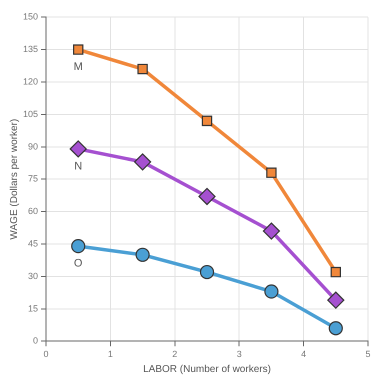 The height and width of the screenshot is (383, 388). What do you see at coordinates (30, 81) in the screenshot?
I see `y-tick-label: 120` at bounding box center [30, 81].